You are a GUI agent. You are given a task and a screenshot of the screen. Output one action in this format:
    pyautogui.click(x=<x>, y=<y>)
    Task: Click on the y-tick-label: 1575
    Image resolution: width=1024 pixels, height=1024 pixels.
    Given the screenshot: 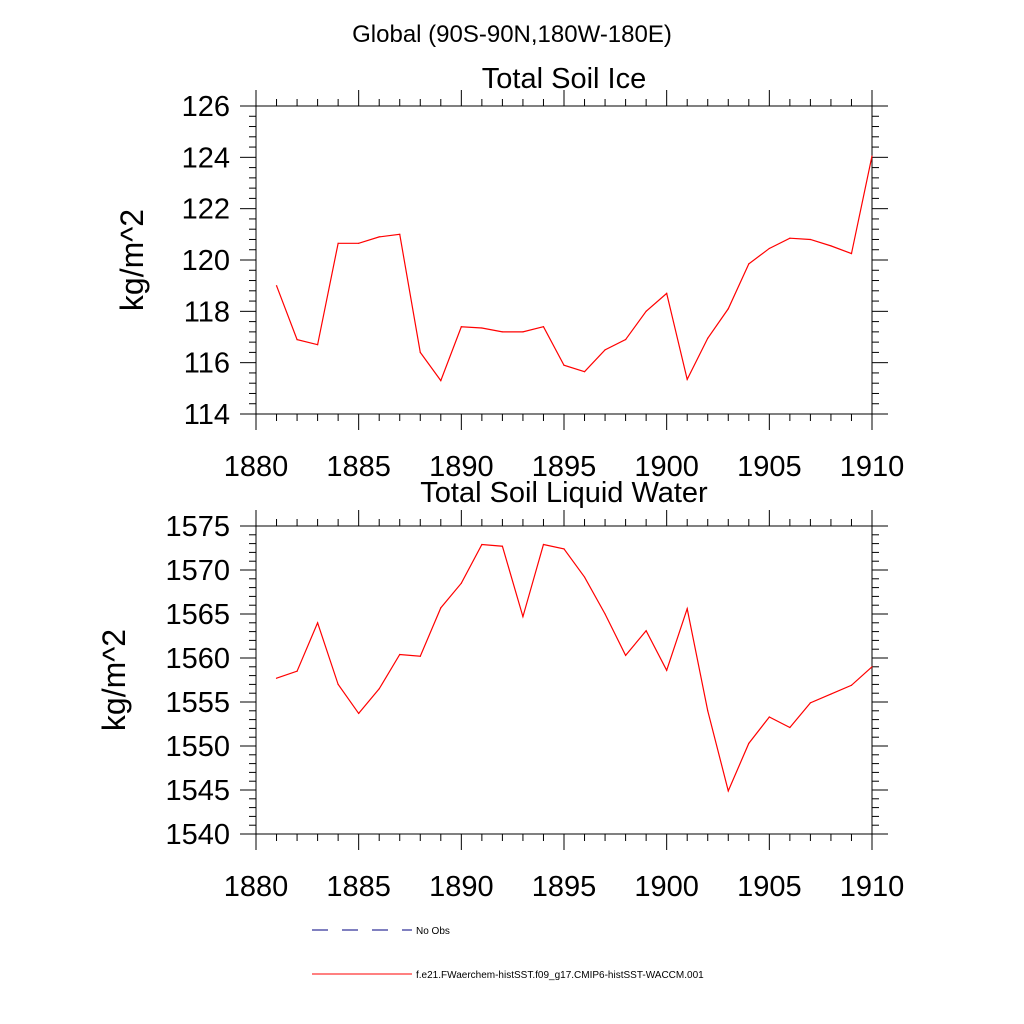 What is the action you would take?
    pyautogui.click(x=197, y=527)
    